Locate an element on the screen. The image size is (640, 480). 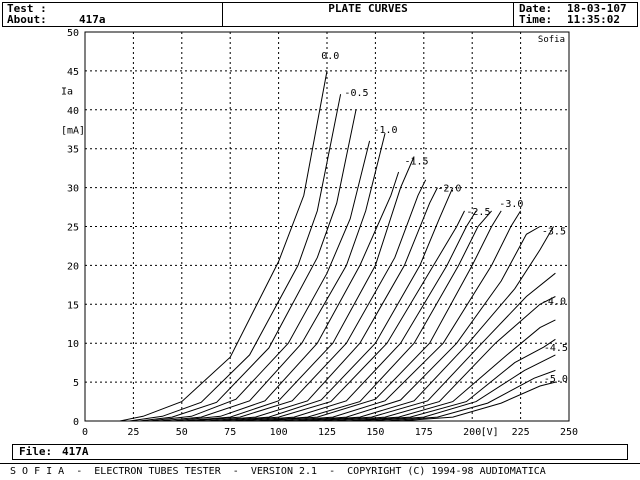
file-value: 417A is located at coordinates (75, 451).